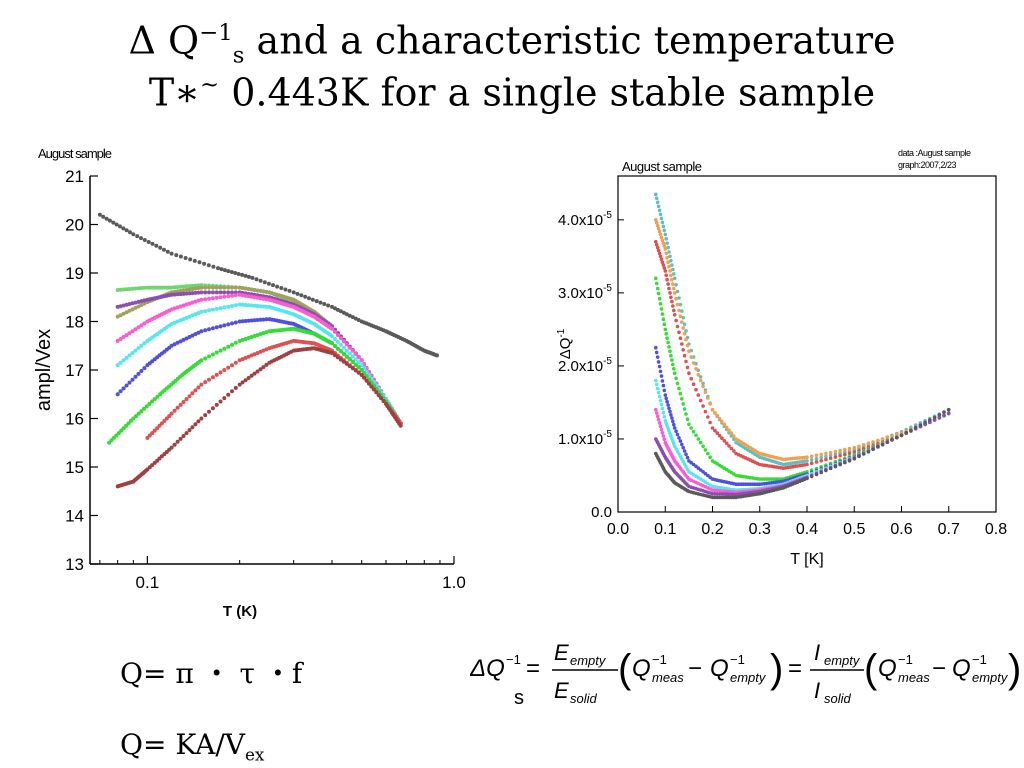 This screenshot has height=768, width=1024. I want to click on bf-q-meas-sub-1: meas, so click(668, 677).